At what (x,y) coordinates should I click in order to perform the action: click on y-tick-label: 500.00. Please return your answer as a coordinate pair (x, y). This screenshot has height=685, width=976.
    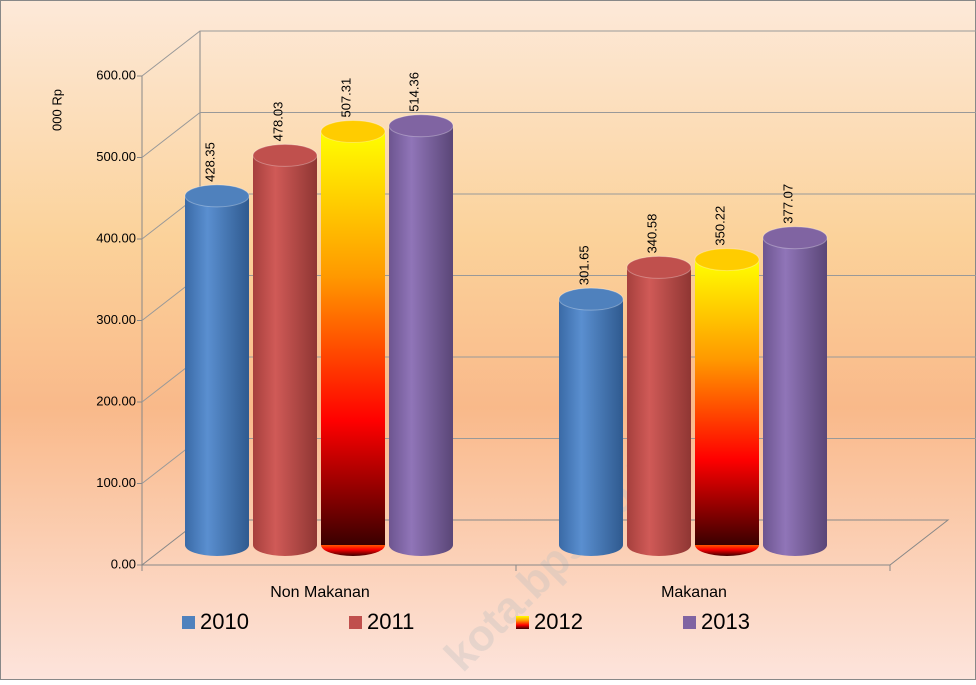
    Looking at the image, I should click on (116, 156).